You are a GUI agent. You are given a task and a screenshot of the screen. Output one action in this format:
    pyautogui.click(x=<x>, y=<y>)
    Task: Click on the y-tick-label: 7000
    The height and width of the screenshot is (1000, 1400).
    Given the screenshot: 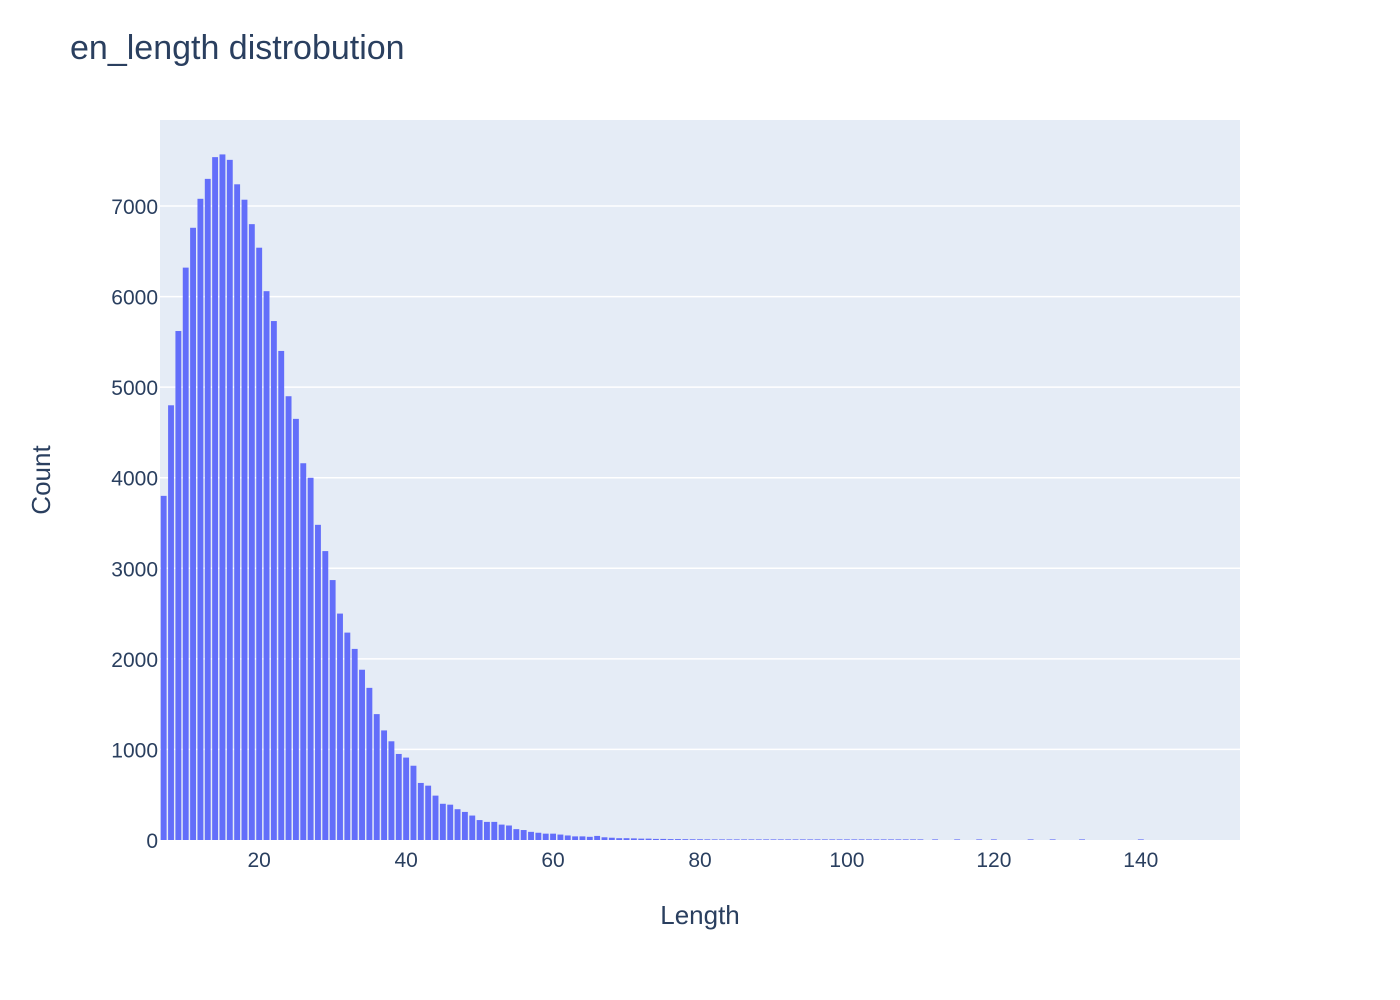 What is the action you would take?
    pyautogui.click(x=134, y=207)
    